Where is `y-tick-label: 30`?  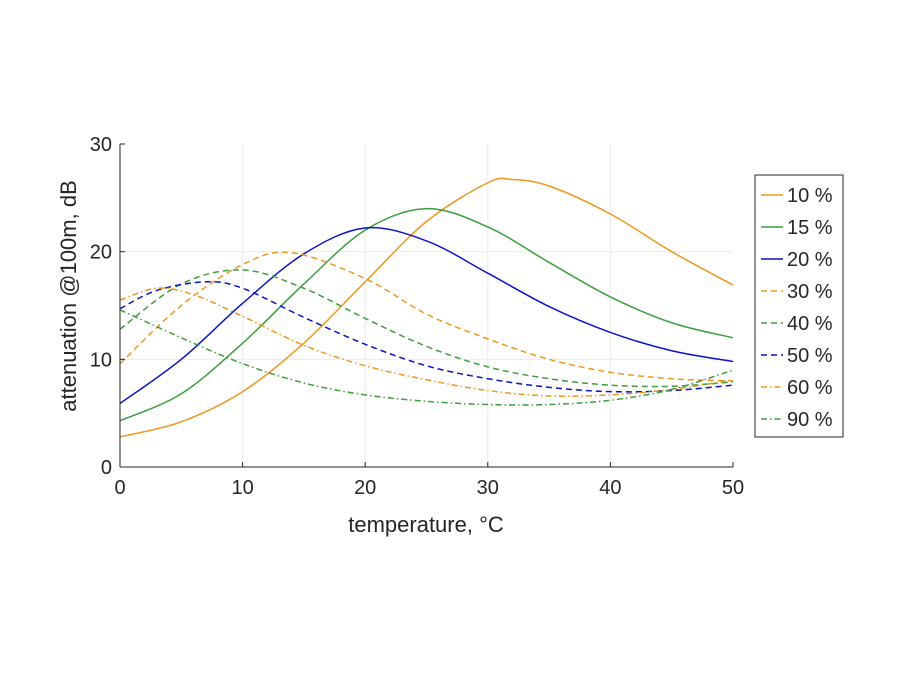
y-tick-label: 30 is located at coordinates (101, 145).